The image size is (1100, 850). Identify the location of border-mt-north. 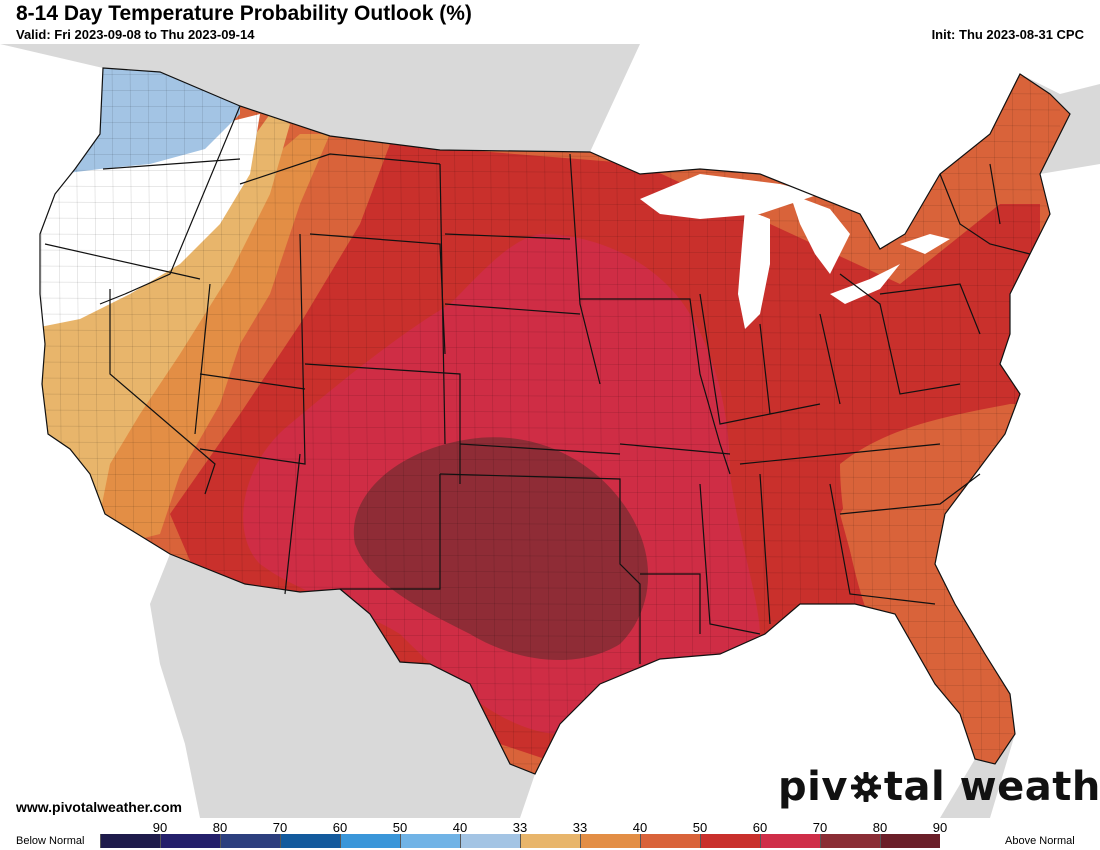
(340, 169).